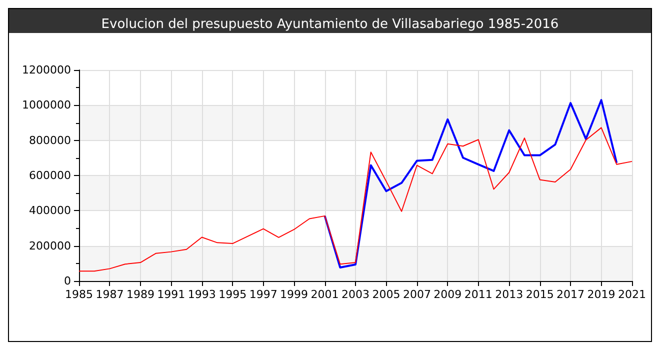  I want to click on x-tick-label: 2021, so click(632, 294).